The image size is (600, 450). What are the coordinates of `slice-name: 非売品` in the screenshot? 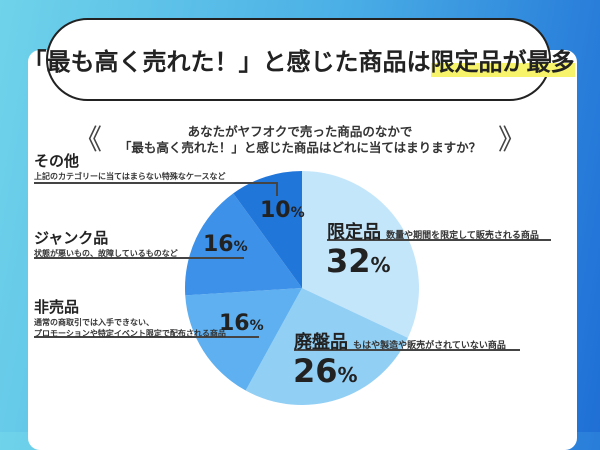 It's located at (57, 307).